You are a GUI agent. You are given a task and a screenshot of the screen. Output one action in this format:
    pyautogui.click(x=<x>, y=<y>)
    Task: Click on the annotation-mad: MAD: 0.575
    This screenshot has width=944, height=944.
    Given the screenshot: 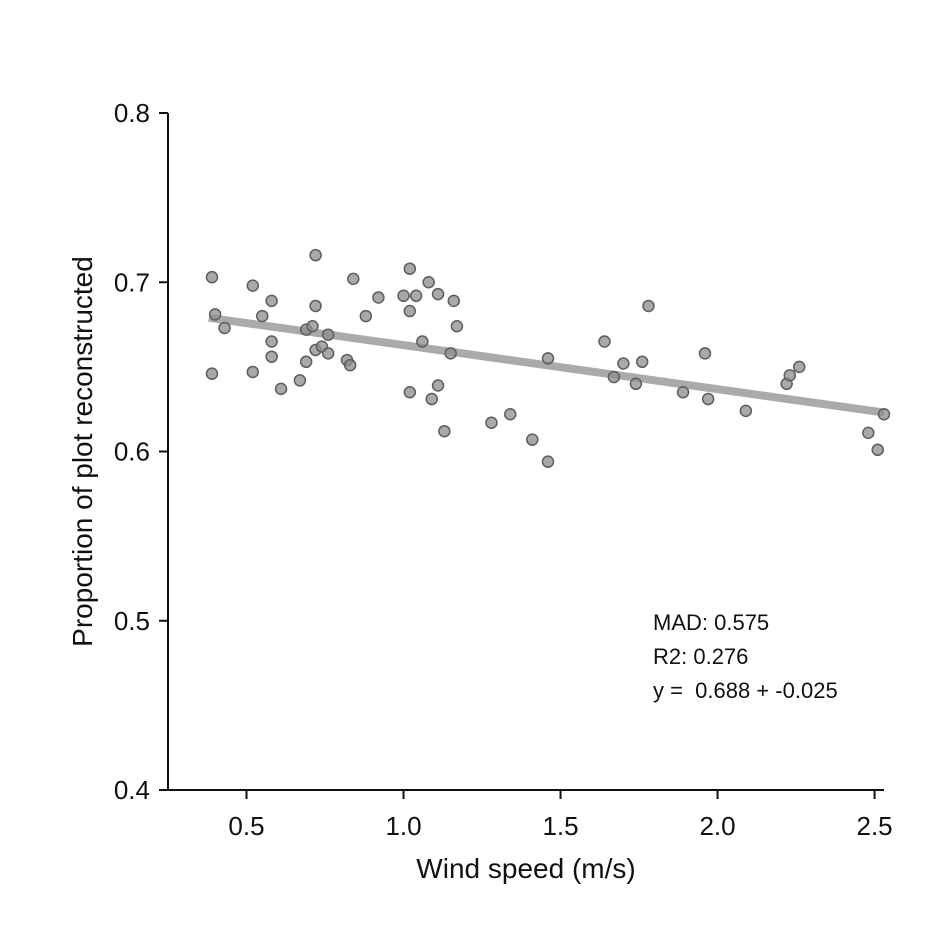 What is the action you would take?
    pyautogui.click(x=711, y=622)
    